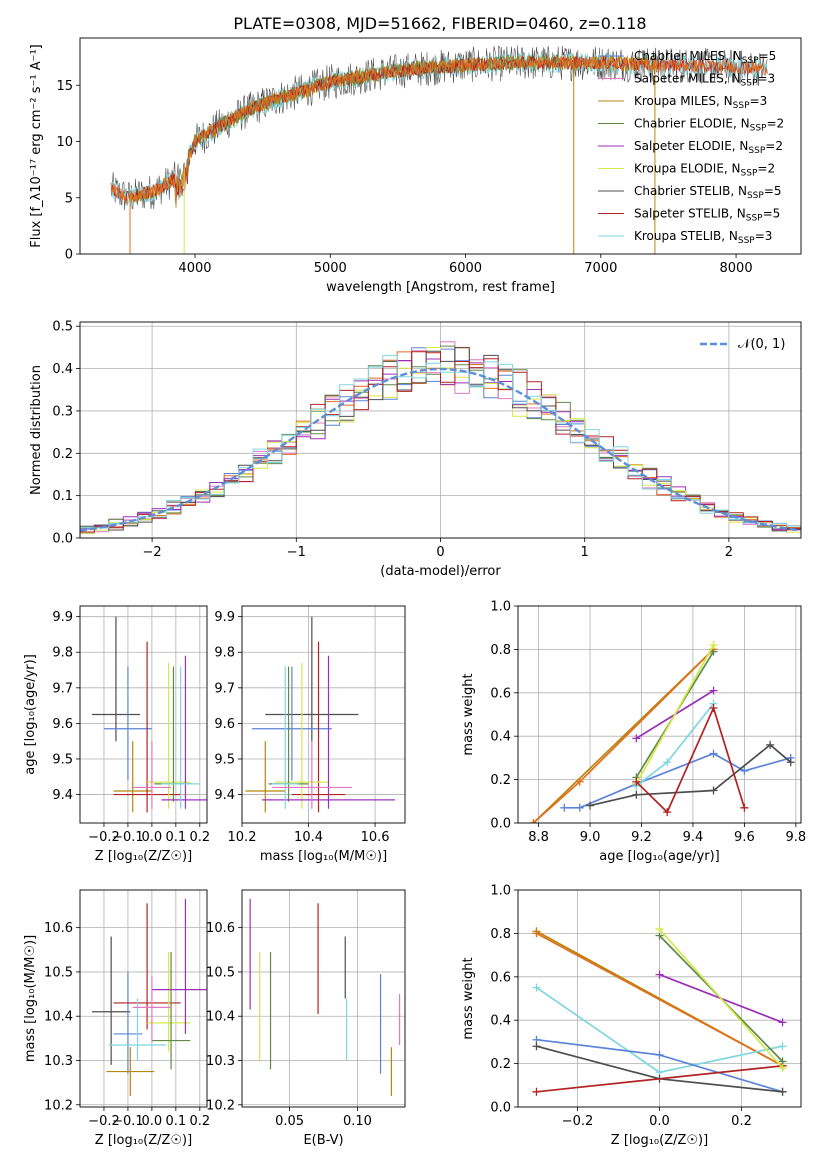 Image resolution: width=819 pixels, height=1170 pixels. Describe the element at coordinates (500, 693) in the screenshot. I see `y-tick-label: 0.6` at that location.